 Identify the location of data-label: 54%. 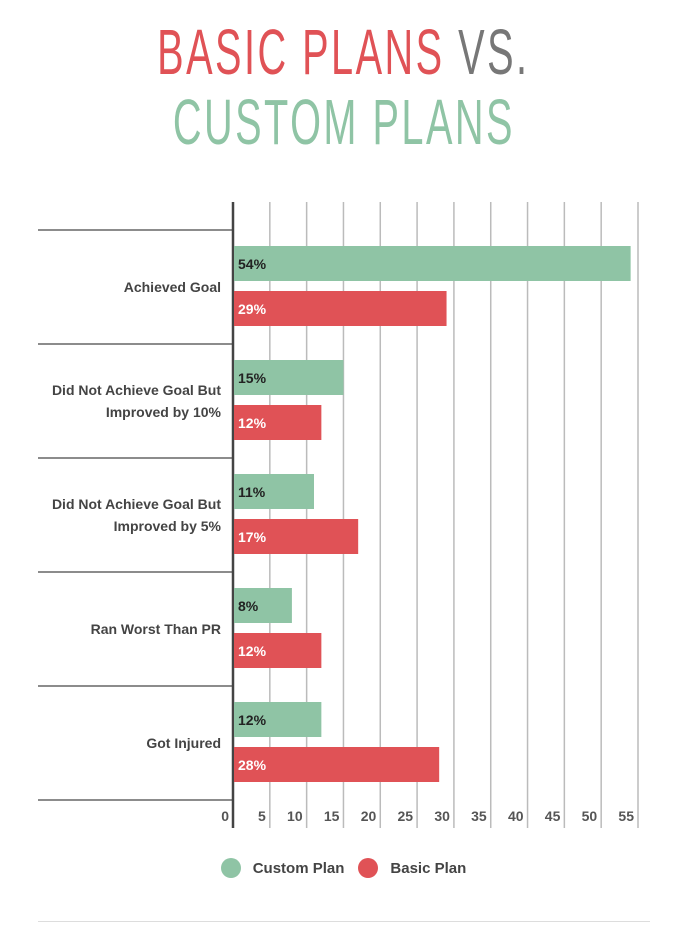
(252, 264).